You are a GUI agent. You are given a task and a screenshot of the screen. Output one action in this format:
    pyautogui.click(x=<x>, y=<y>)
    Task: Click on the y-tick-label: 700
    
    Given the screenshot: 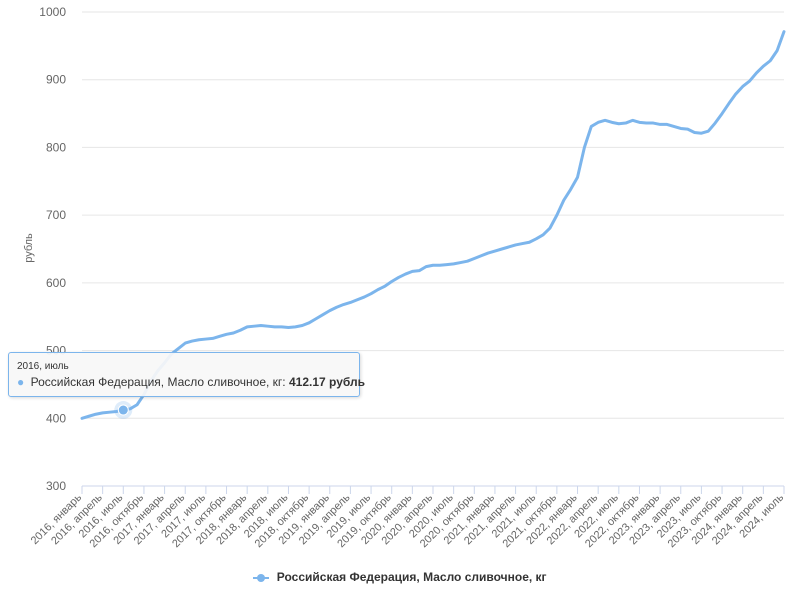 What is the action you would take?
    pyautogui.click(x=56, y=215)
    